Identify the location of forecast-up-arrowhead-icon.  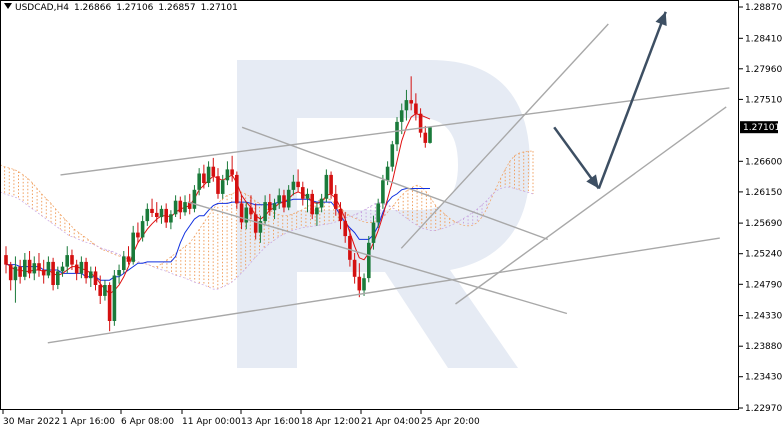
(661, 18).